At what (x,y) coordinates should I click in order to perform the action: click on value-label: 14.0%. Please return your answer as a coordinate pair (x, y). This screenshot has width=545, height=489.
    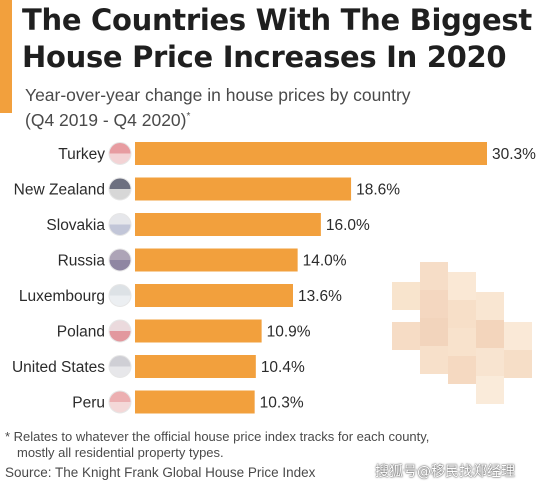
    Looking at the image, I should click on (325, 261).